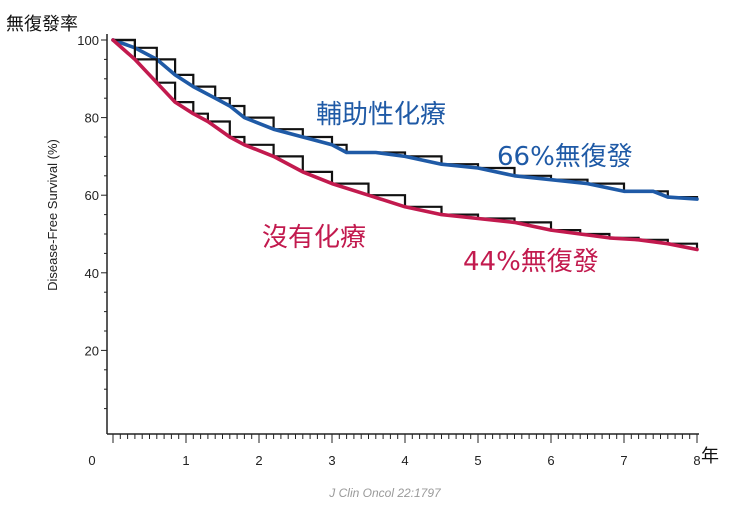 Image resolution: width=740 pixels, height=516 pixels. I want to click on y-axis-label: Disease-Free Survival (%), so click(52, 215).